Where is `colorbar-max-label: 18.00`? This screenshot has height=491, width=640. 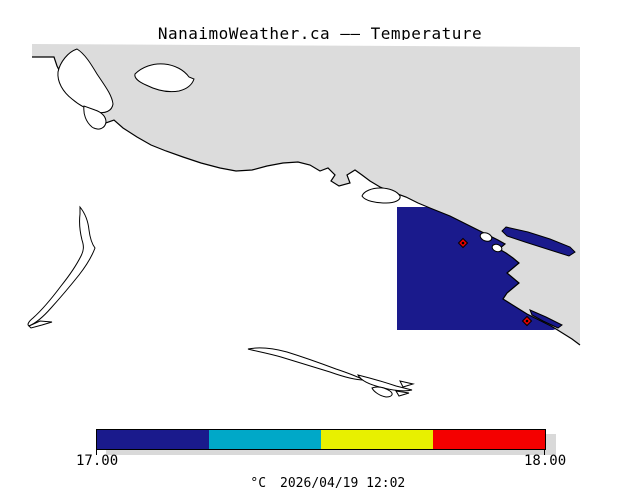 colorbar-max-label: 18.00 is located at coordinates (545, 461).